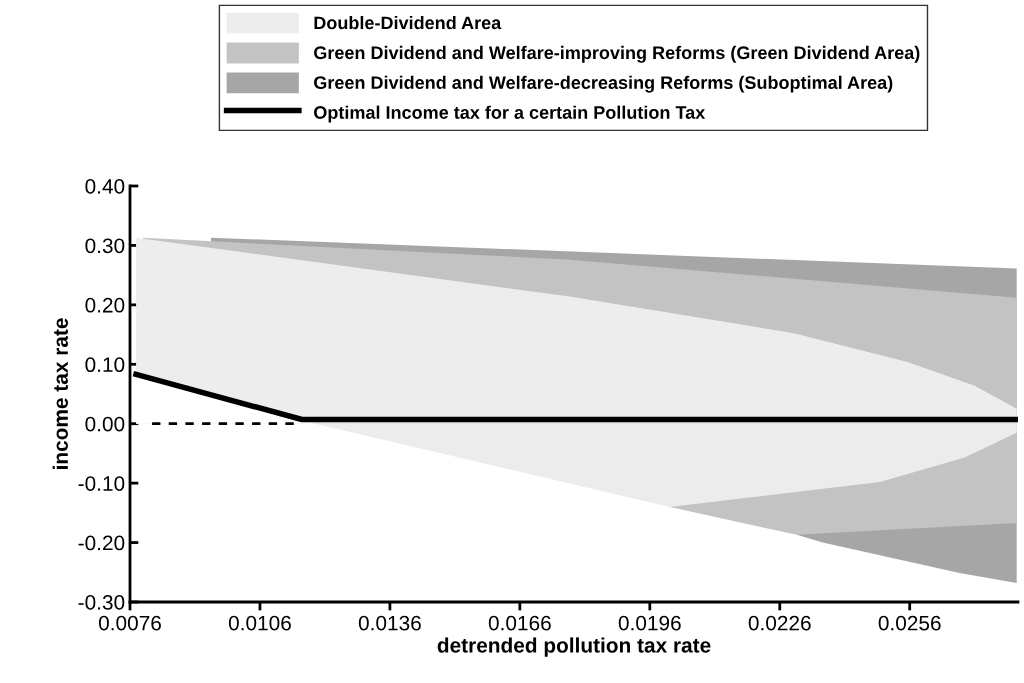 The image size is (1024, 683). What do you see at coordinates (105, 246) in the screenshot?
I see `y-tick-label: 0.30` at bounding box center [105, 246].